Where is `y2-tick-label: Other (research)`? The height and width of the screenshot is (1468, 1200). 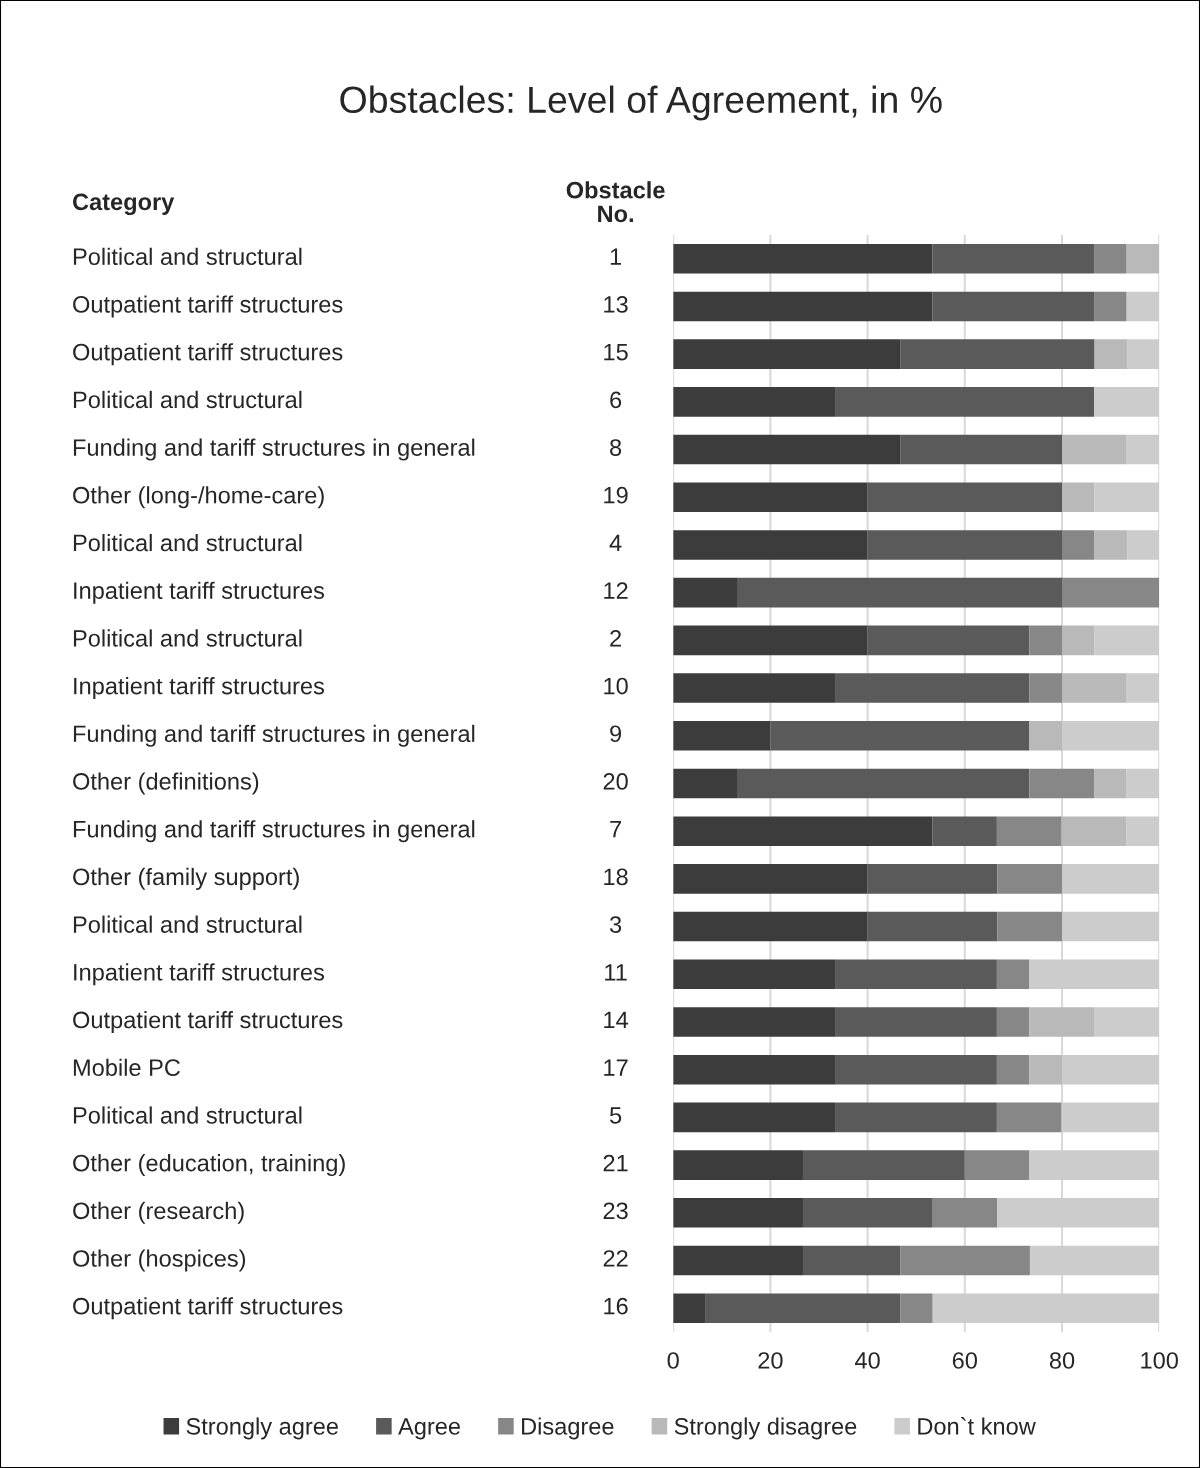
y2-tick-label: Other (research) is located at coordinates (158, 1212).